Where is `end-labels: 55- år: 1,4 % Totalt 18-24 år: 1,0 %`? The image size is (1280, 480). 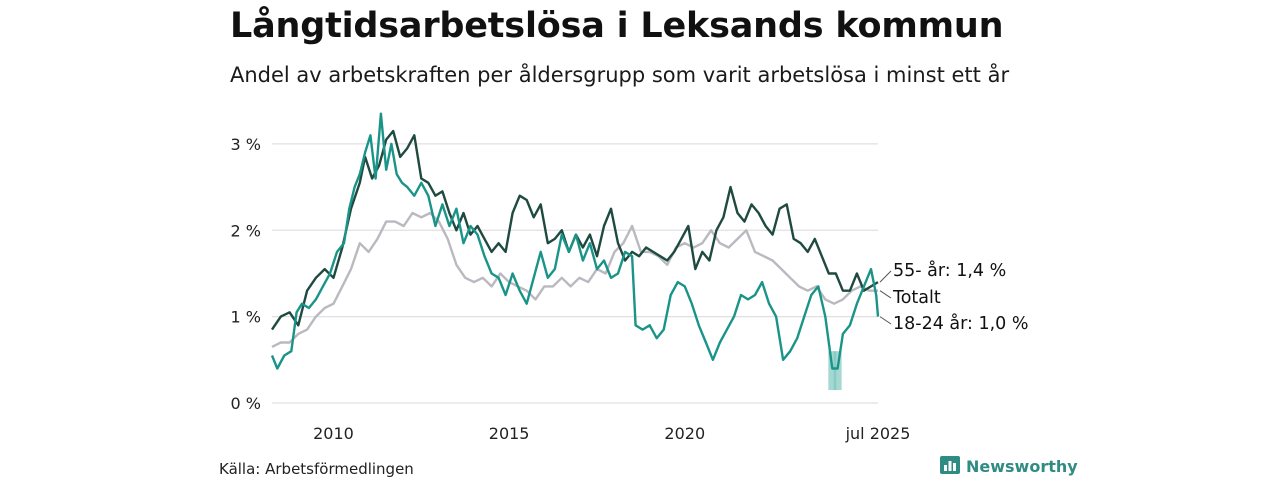 end-labels: 55- år: 1,4 % Totalt 18-24 år: 1,0 % is located at coordinates (954, 297).